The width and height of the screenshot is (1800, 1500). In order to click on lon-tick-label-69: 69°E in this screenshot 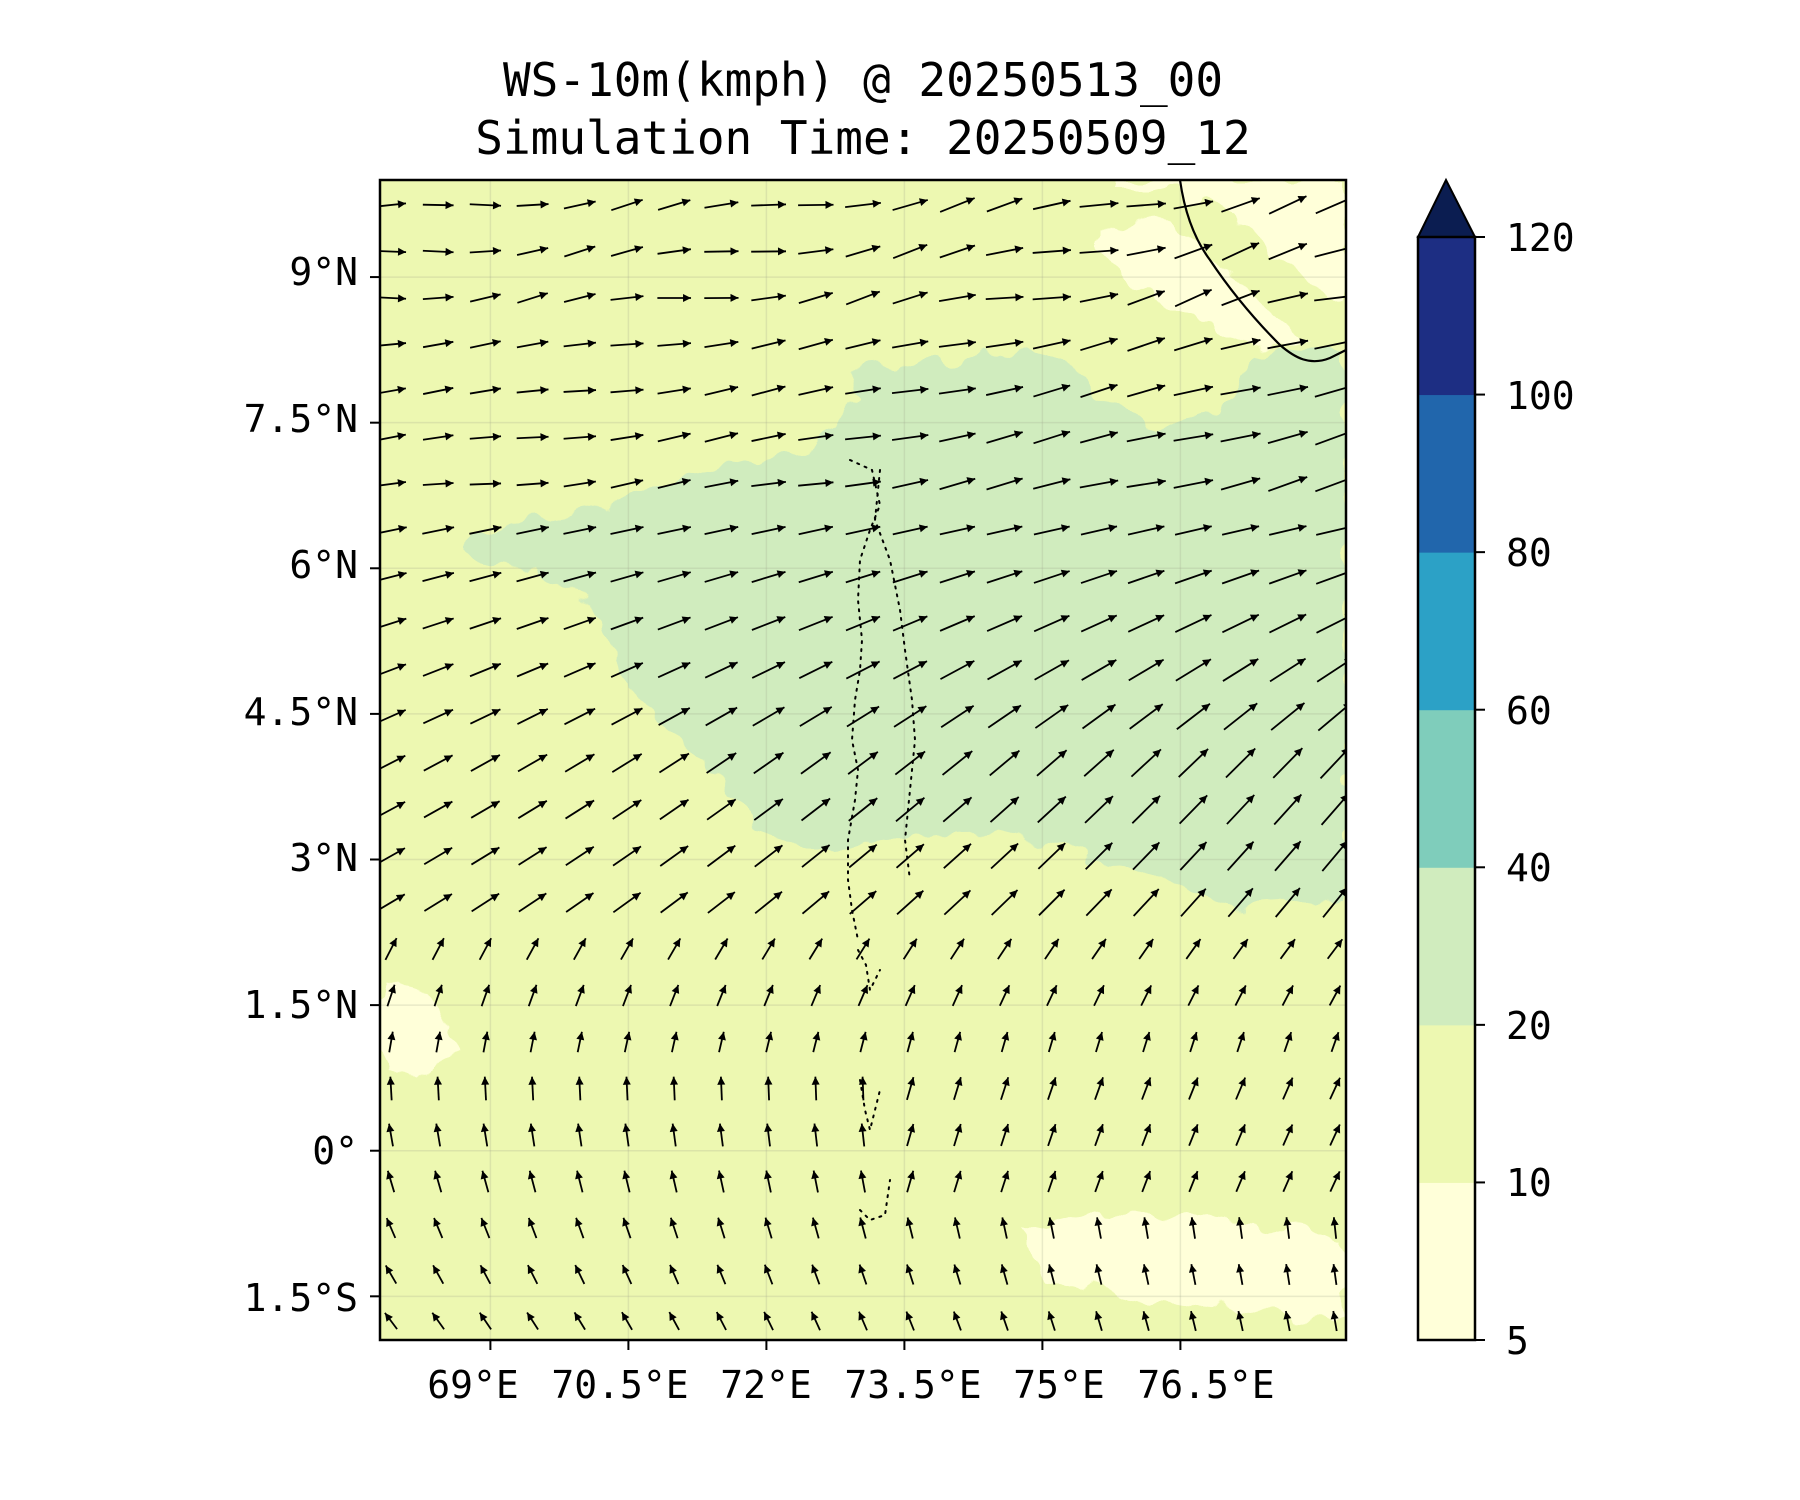, I will do `click(473, 1385)`.